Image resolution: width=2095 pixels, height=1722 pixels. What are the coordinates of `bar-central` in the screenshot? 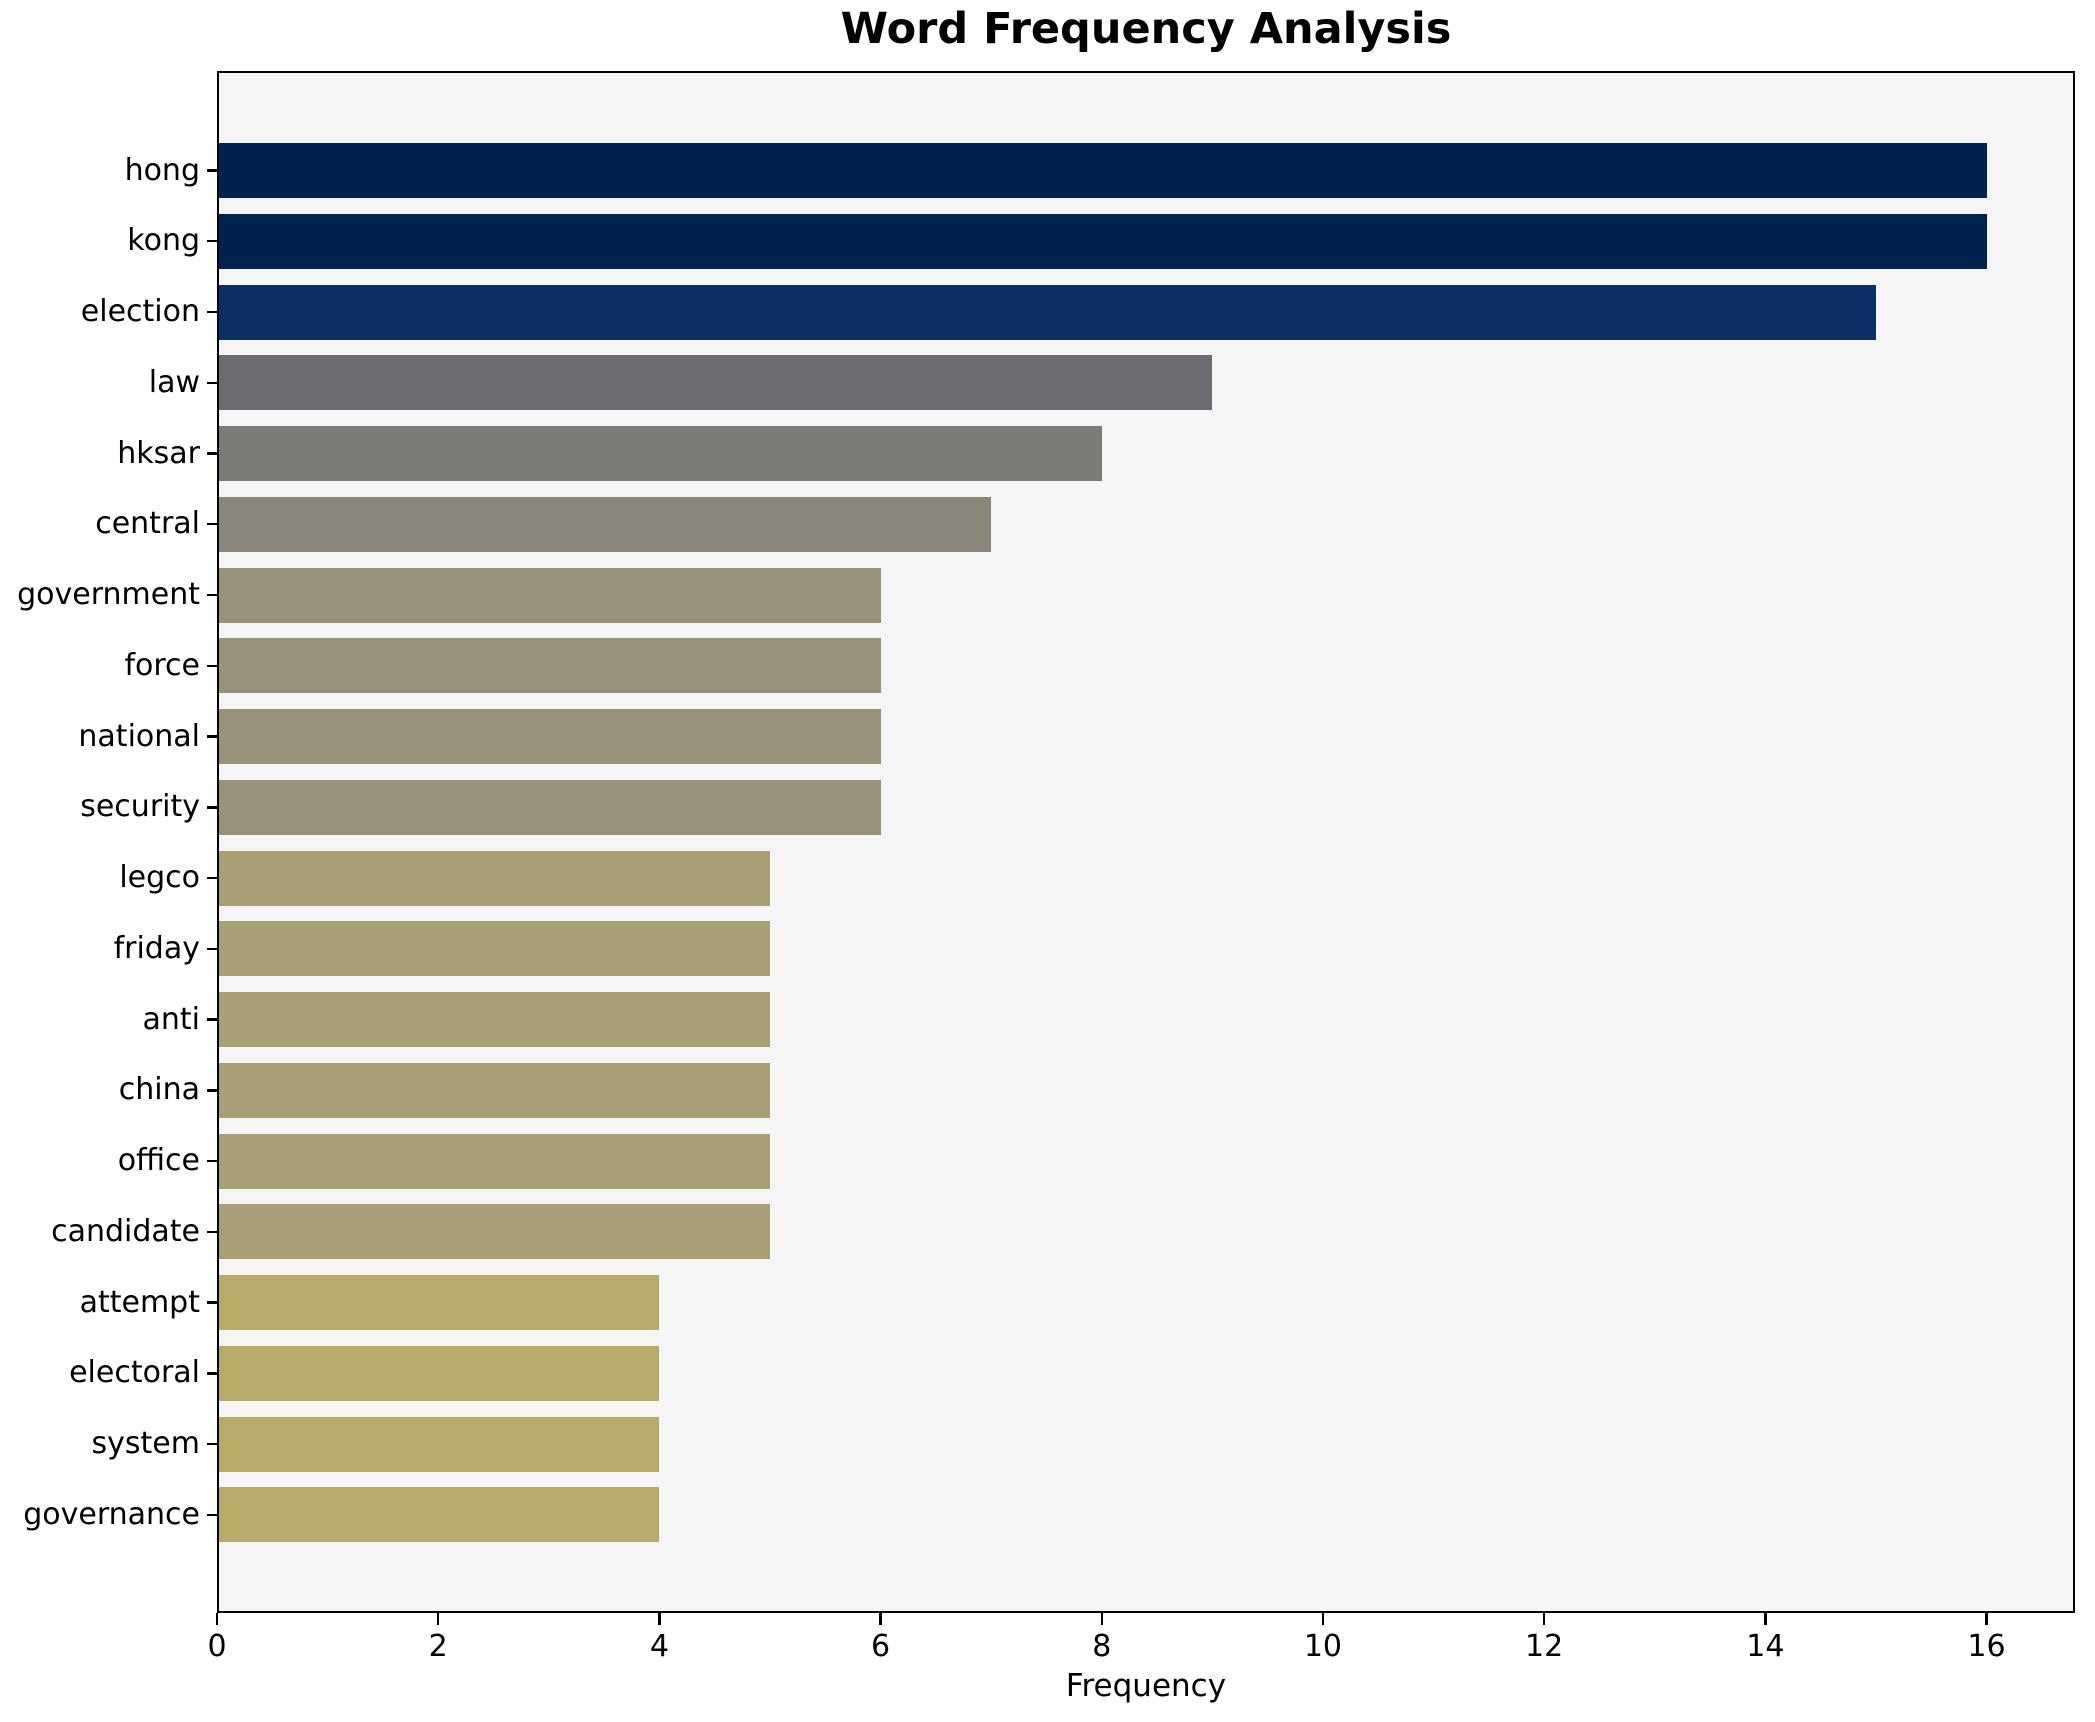 It's located at (604, 524).